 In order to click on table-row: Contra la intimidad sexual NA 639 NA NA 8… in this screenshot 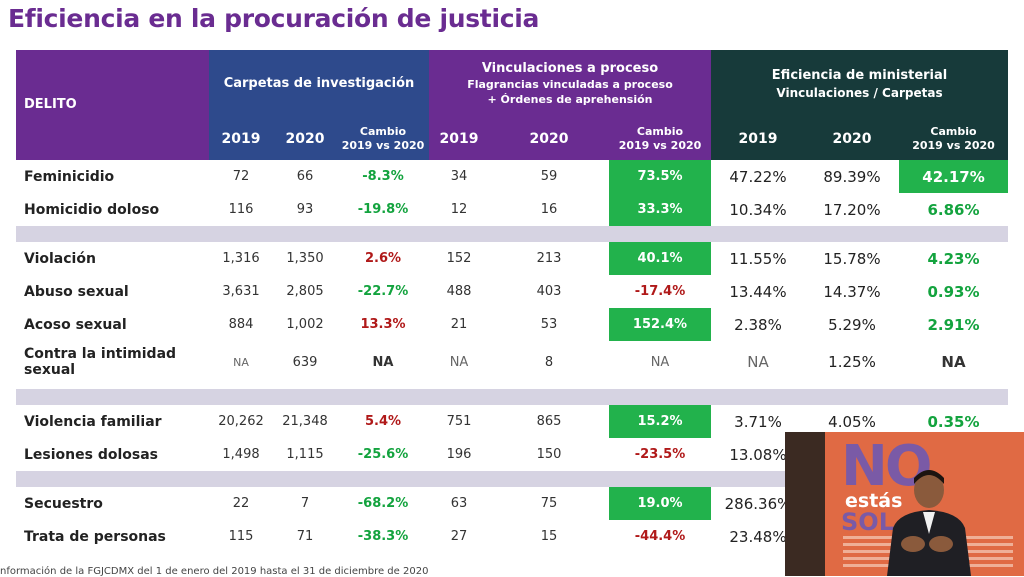, I will do `click(495, 362)`.